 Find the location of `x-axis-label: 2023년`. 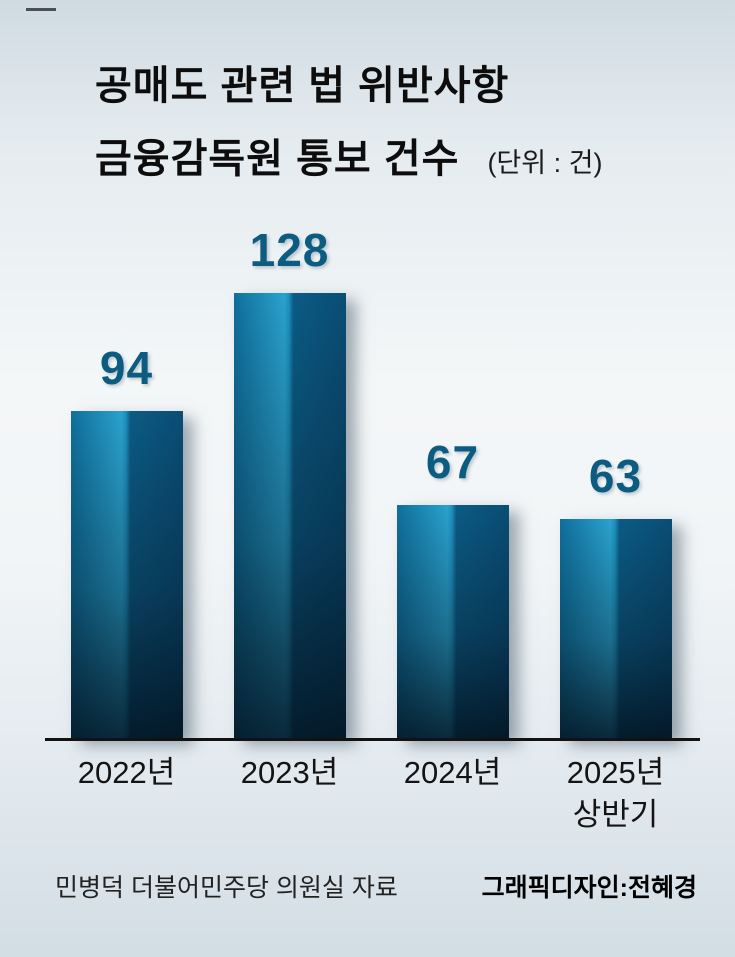

x-axis-label: 2023년 is located at coordinates (289, 794).